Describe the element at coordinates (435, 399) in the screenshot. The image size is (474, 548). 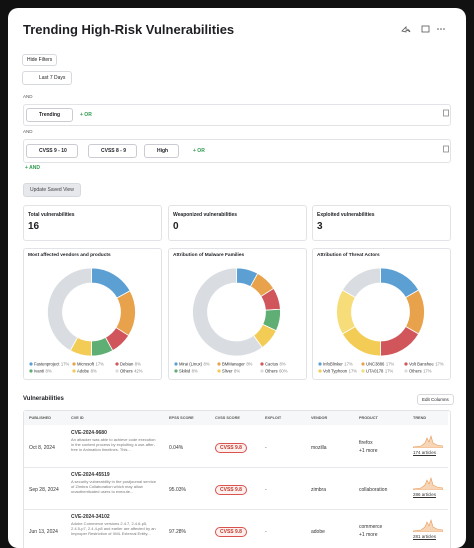
I see `edit-columns-button: Edit Columns` at that location.